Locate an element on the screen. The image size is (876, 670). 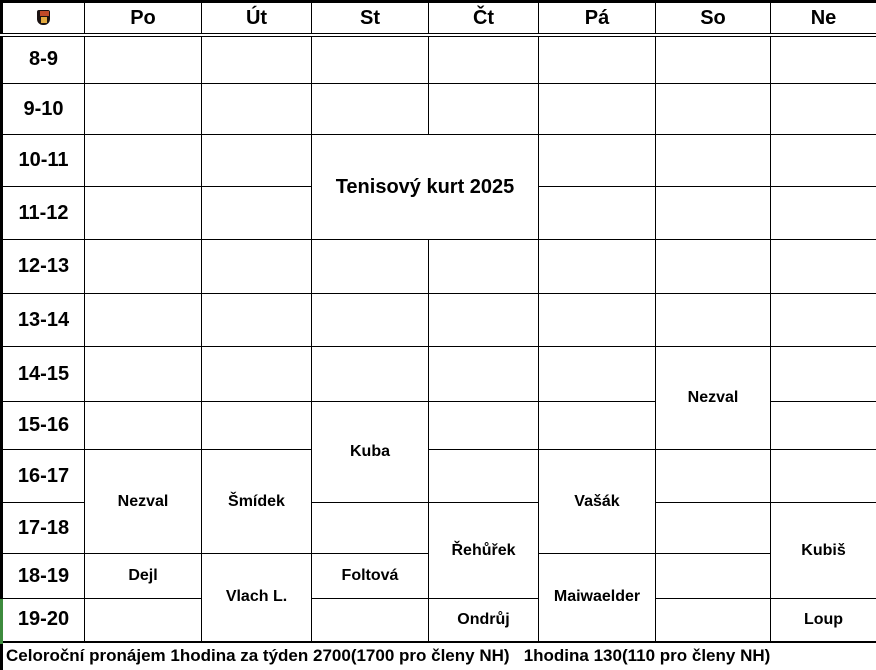
booking-block-kubis: Kubiš is located at coordinates (823, 550).